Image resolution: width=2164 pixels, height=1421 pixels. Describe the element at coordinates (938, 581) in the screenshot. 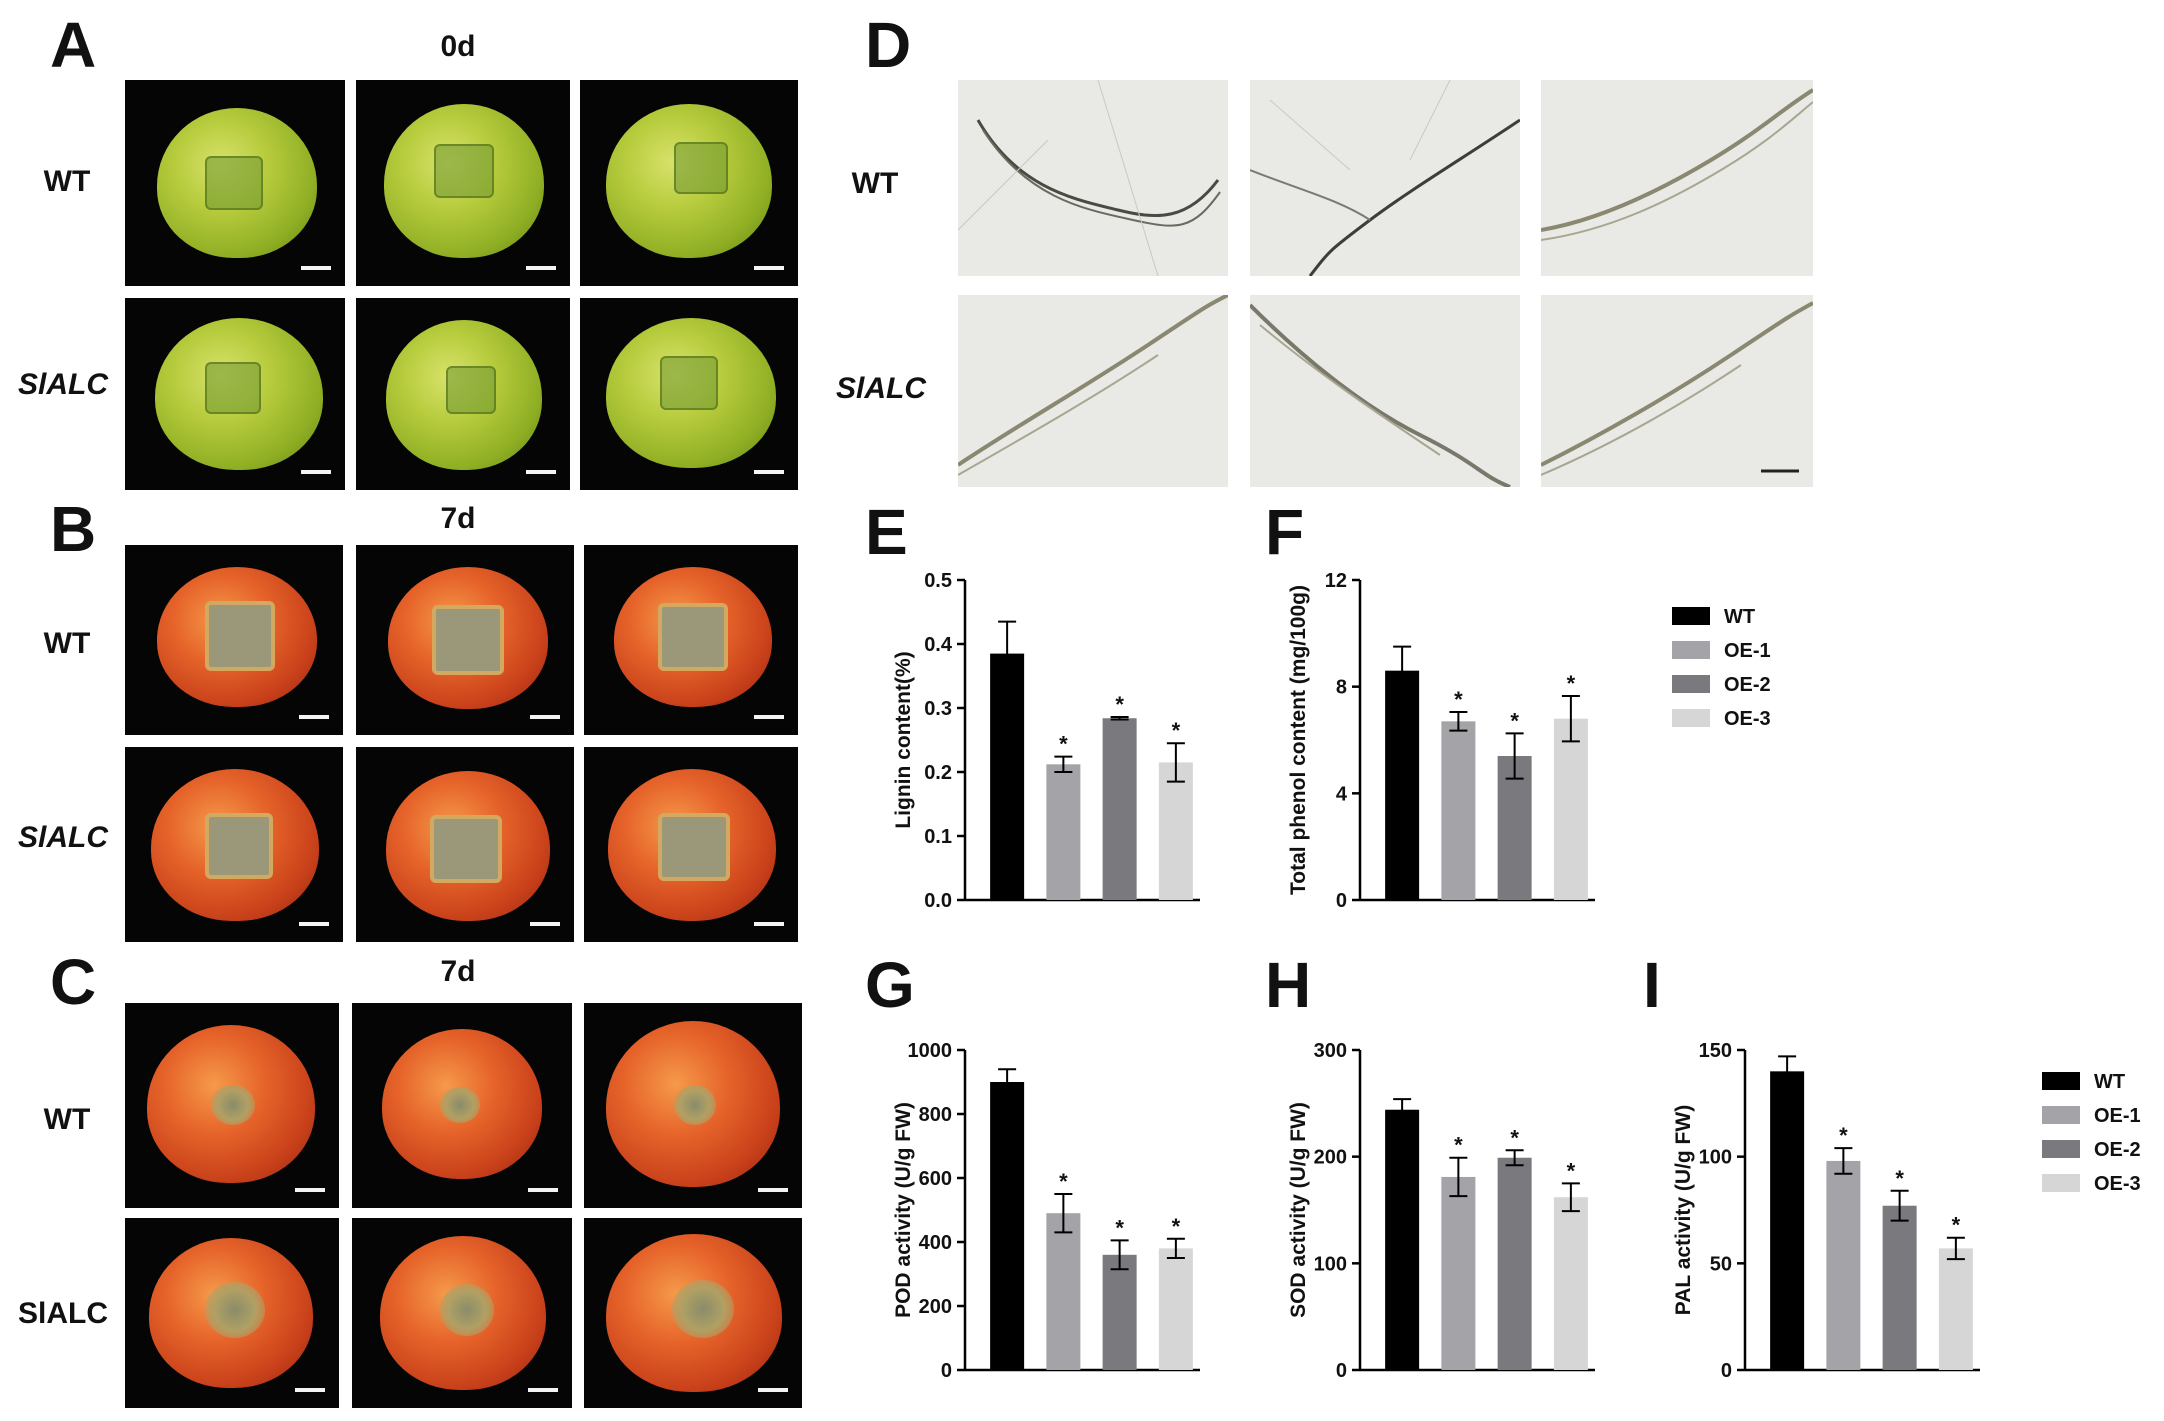

I see `y-tick-label: 0.5` at that location.